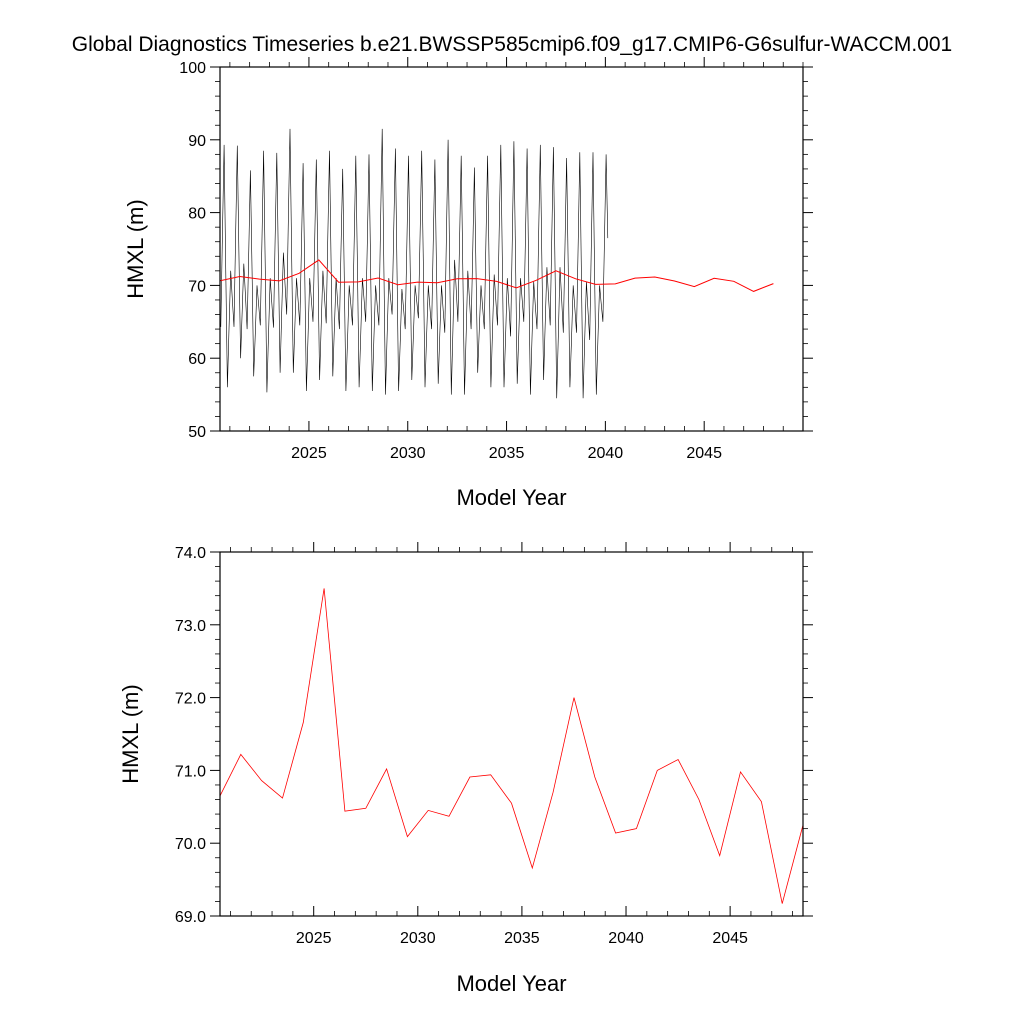 The image size is (1024, 1024). I want to click on y-tick-label: 74.0, so click(190, 553).